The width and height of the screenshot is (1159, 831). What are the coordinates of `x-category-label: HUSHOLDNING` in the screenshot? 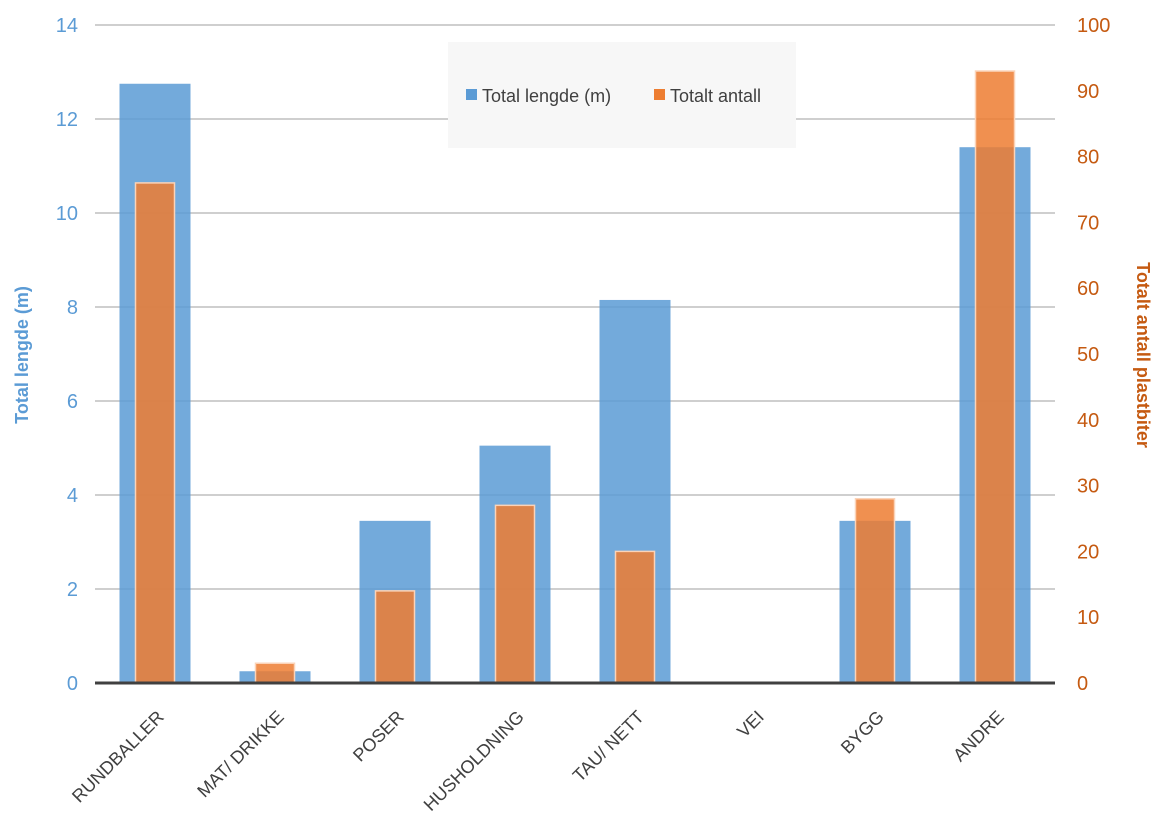 It's located at (474, 761).